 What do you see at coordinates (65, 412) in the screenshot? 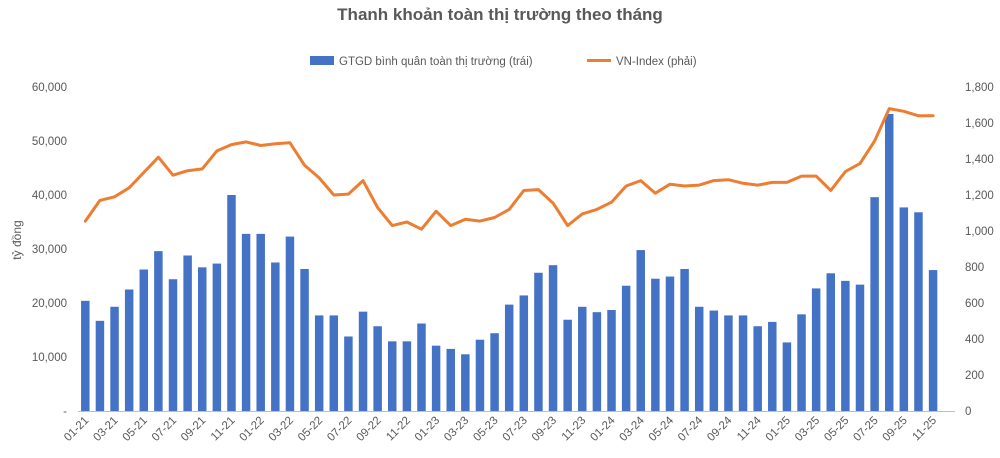
I see `left-tick-label: -` at bounding box center [65, 412].